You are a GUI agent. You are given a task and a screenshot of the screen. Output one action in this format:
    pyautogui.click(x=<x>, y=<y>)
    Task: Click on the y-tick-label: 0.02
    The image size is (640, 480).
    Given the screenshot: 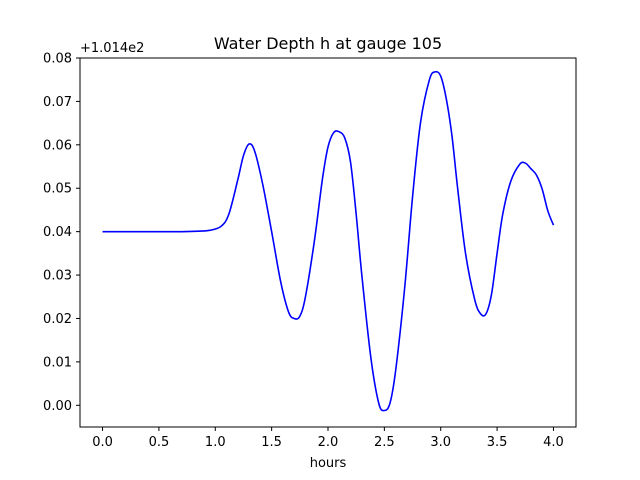 What is the action you would take?
    pyautogui.click(x=57, y=319)
    